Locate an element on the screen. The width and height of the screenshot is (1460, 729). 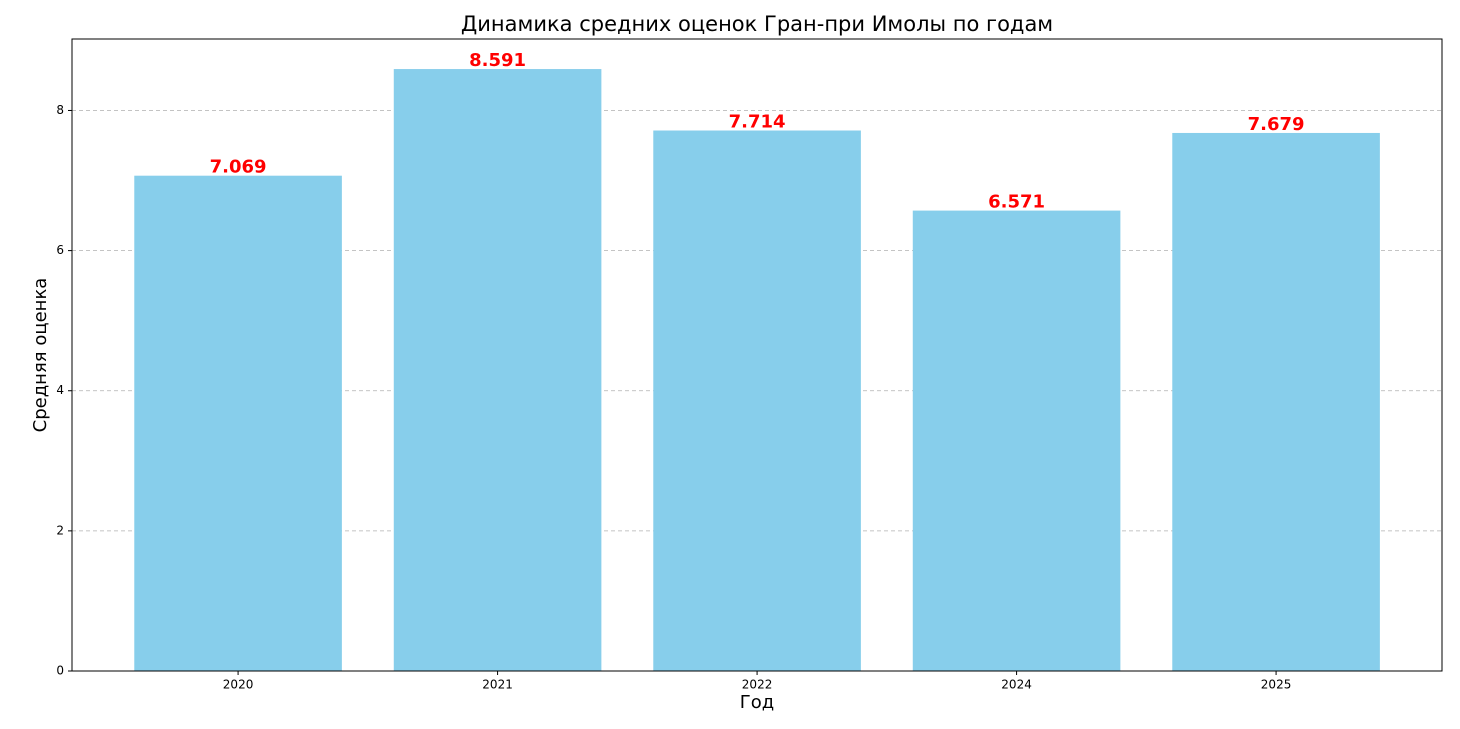
value-label: 6.571 is located at coordinates (1016, 202).